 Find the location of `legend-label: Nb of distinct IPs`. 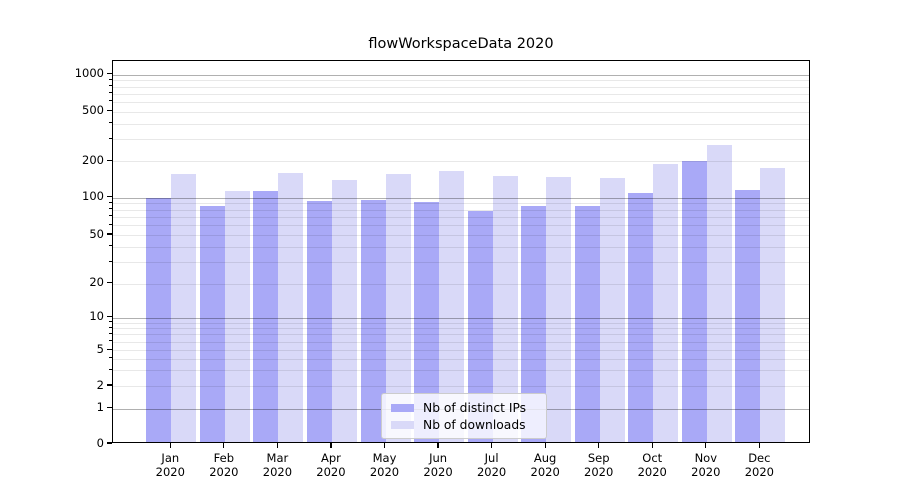

legend-label: Nb of distinct IPs is located at coordinates (475, 407).